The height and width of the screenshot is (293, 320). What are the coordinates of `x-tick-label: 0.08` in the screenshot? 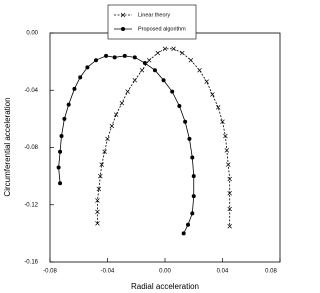 It's located at (271, 272).